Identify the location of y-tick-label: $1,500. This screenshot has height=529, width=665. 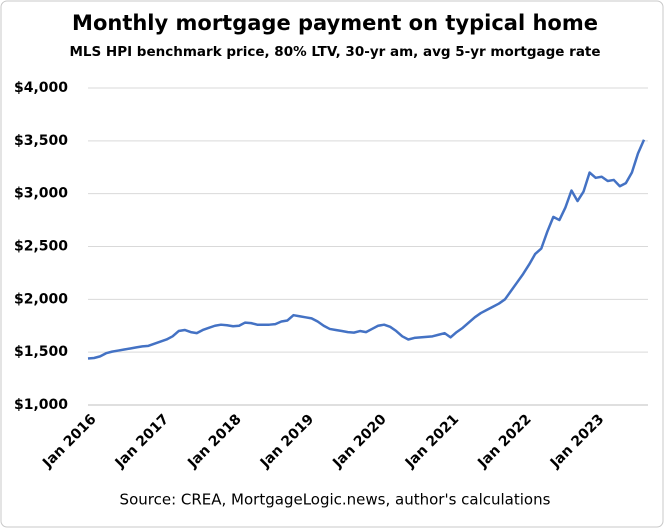
(41, 352).